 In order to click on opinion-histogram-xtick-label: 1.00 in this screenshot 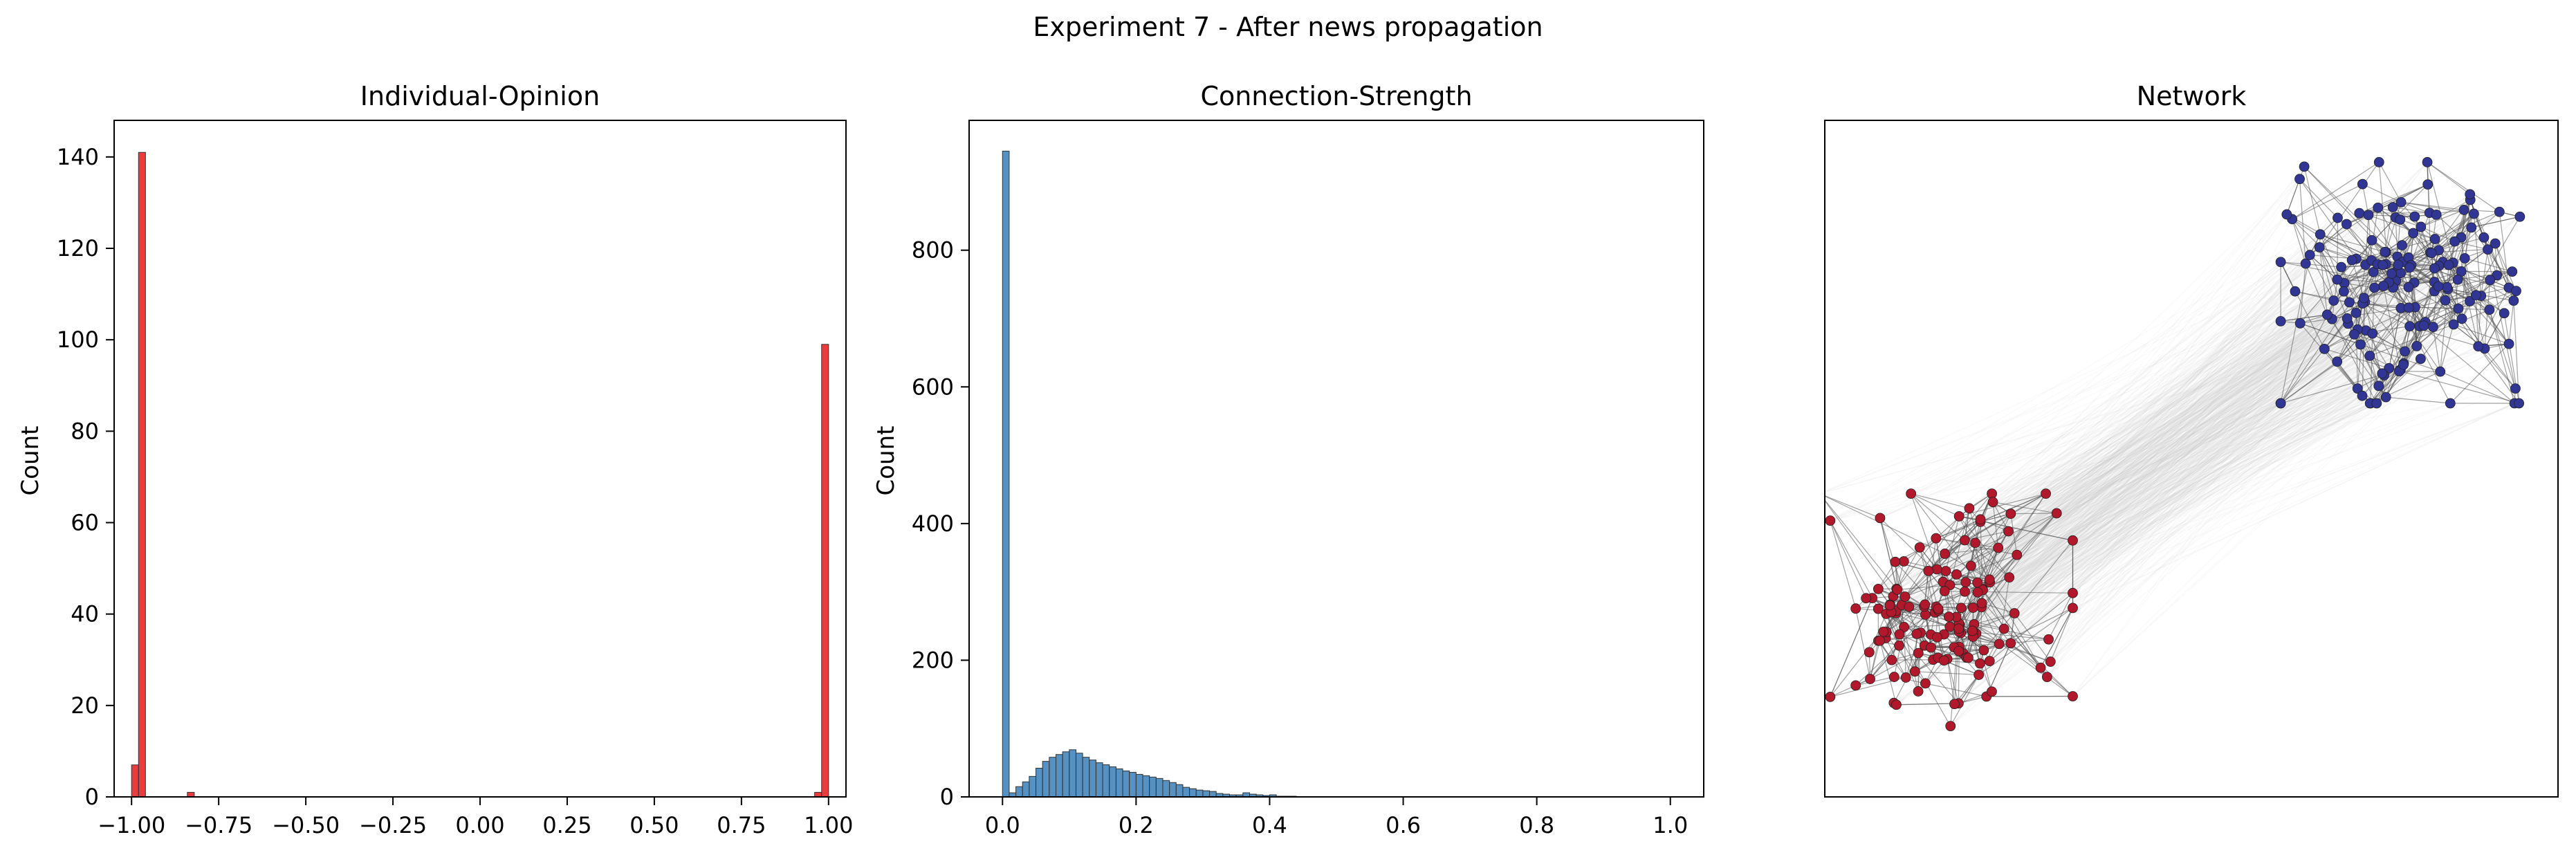, I will do `click(828, 825)`.